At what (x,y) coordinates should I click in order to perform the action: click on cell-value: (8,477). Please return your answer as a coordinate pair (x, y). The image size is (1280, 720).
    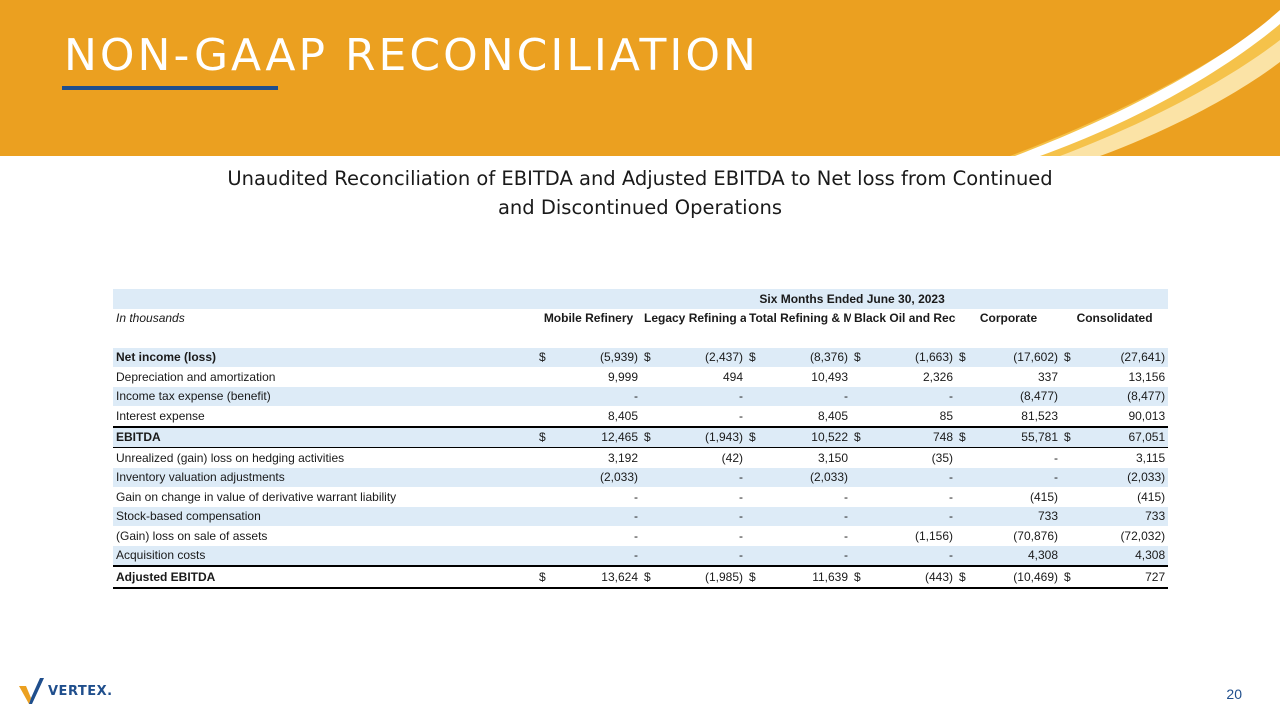
    Looking at the image, I should click on (1121, 396).